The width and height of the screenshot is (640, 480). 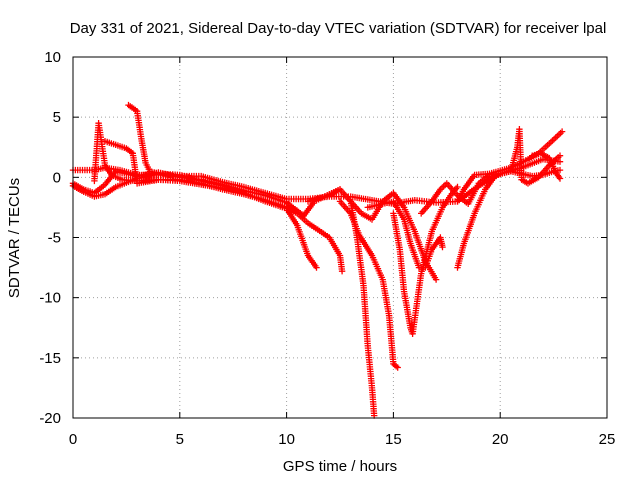 What do you see at coordinates (73, 439) in the screenshot?
I see `x-tick-label: 0` at bounding box center [73, 439].